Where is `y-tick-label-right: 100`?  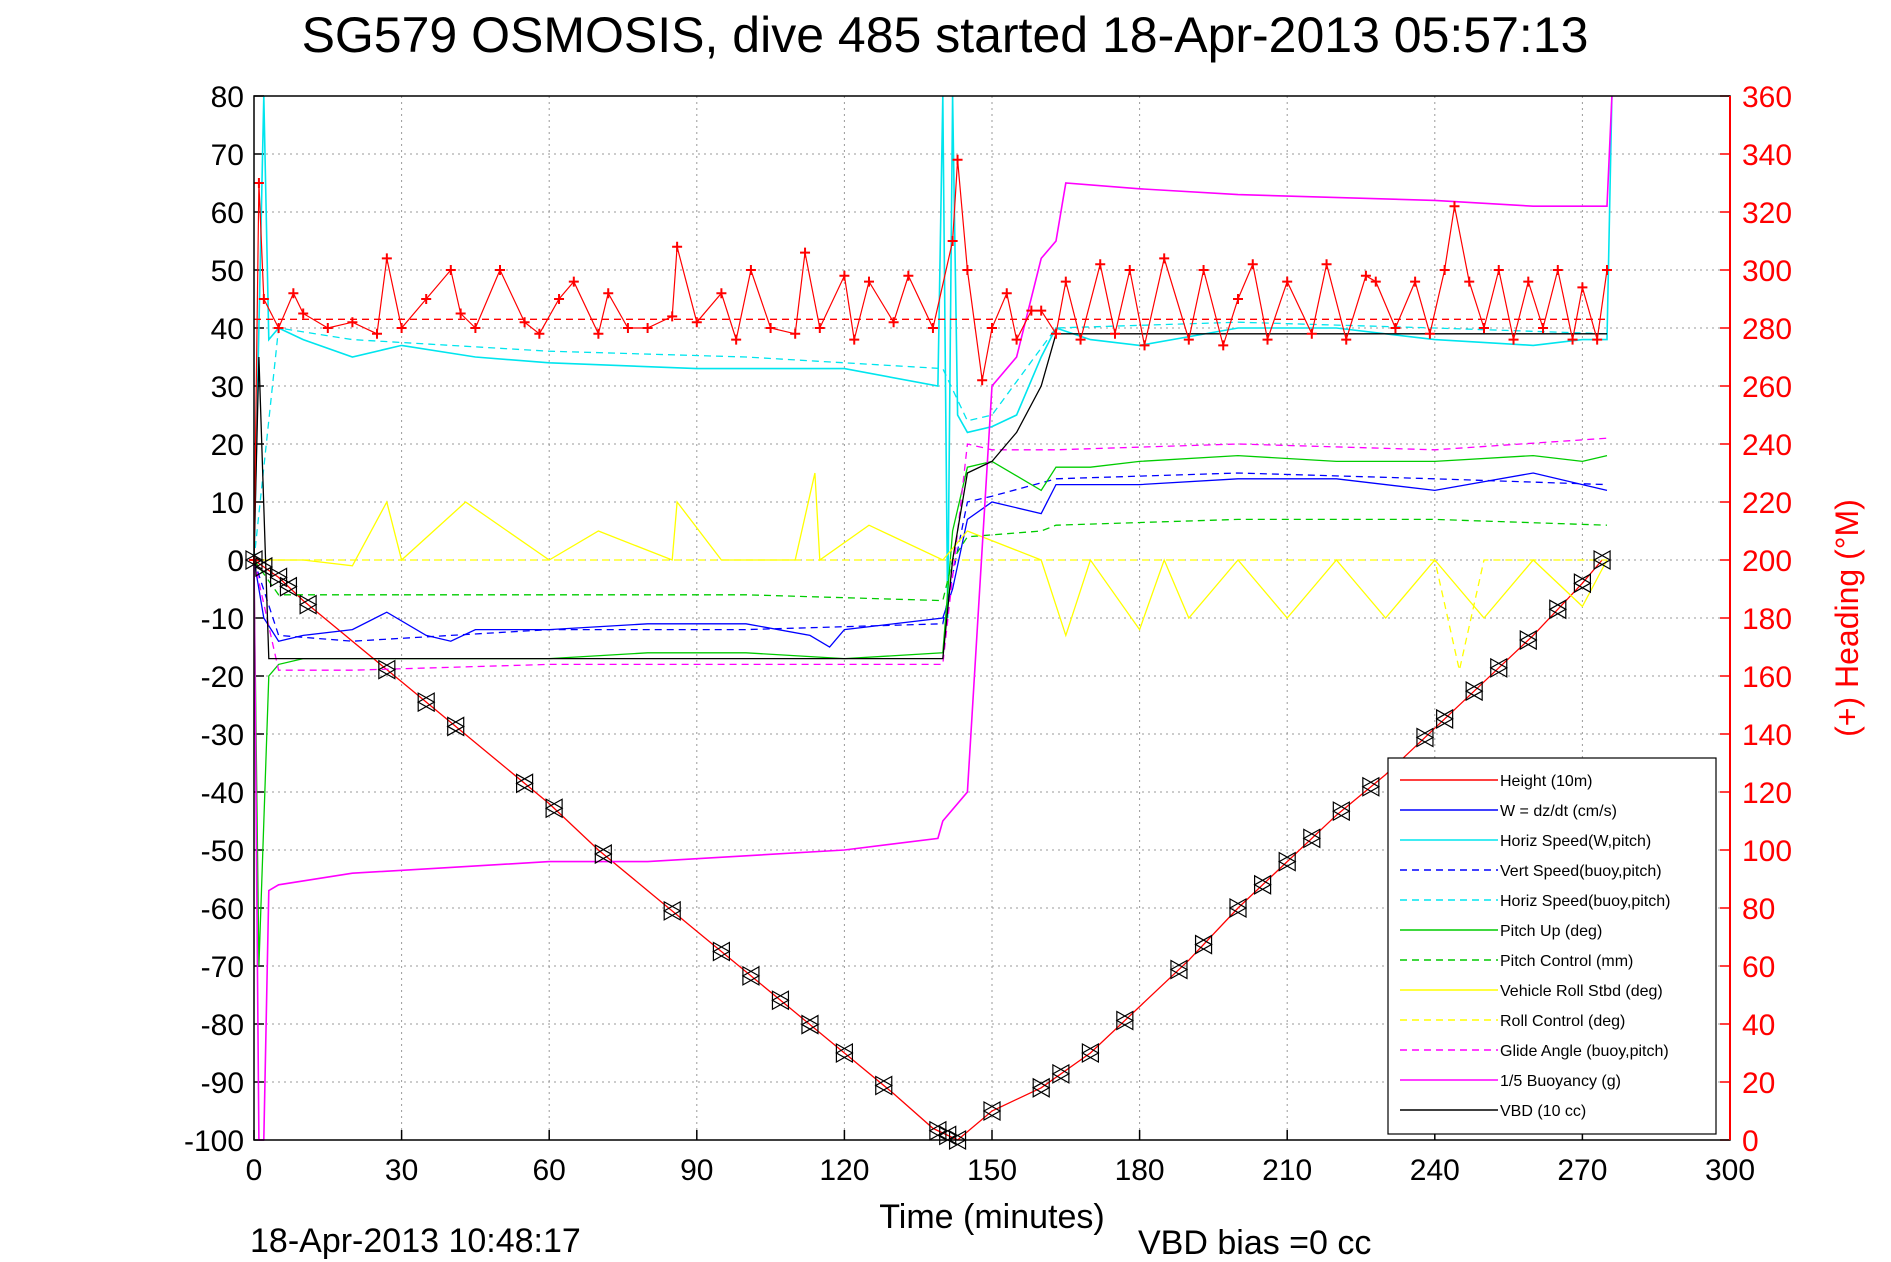
y-tick-label-right: 100 is located at coordinates (1767, 851).